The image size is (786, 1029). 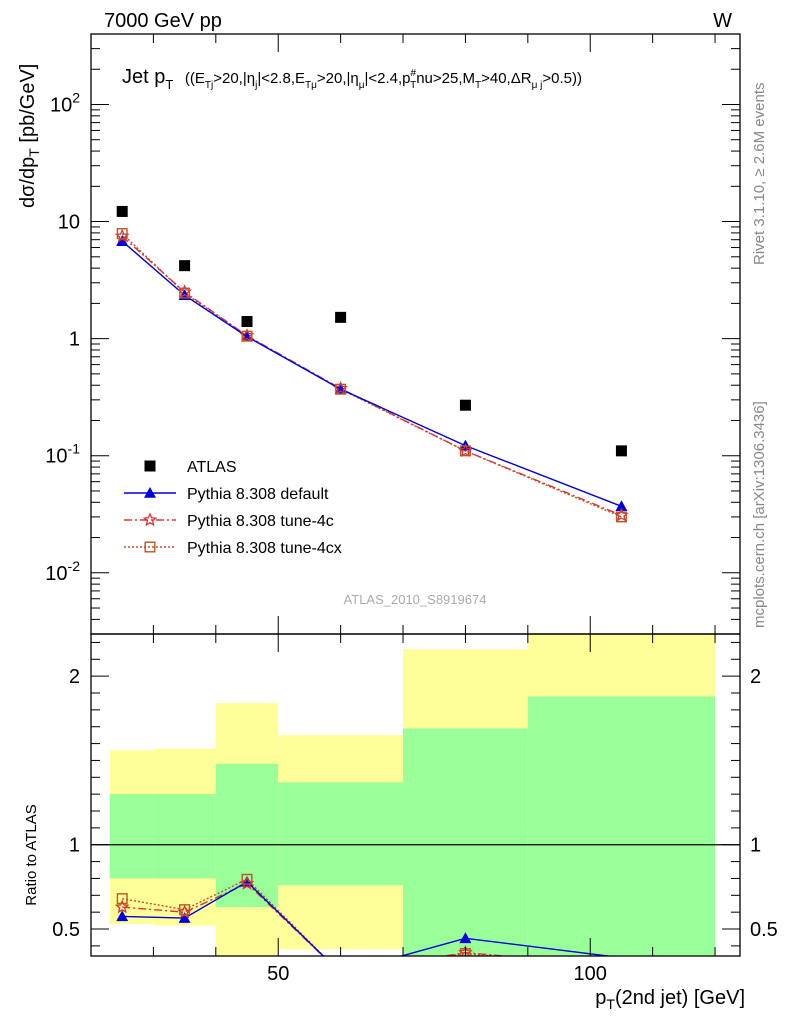 I want to click on rivet-label: Rivet 3.1.10, ≥ 2.6M events, so click(x=759, y=174).